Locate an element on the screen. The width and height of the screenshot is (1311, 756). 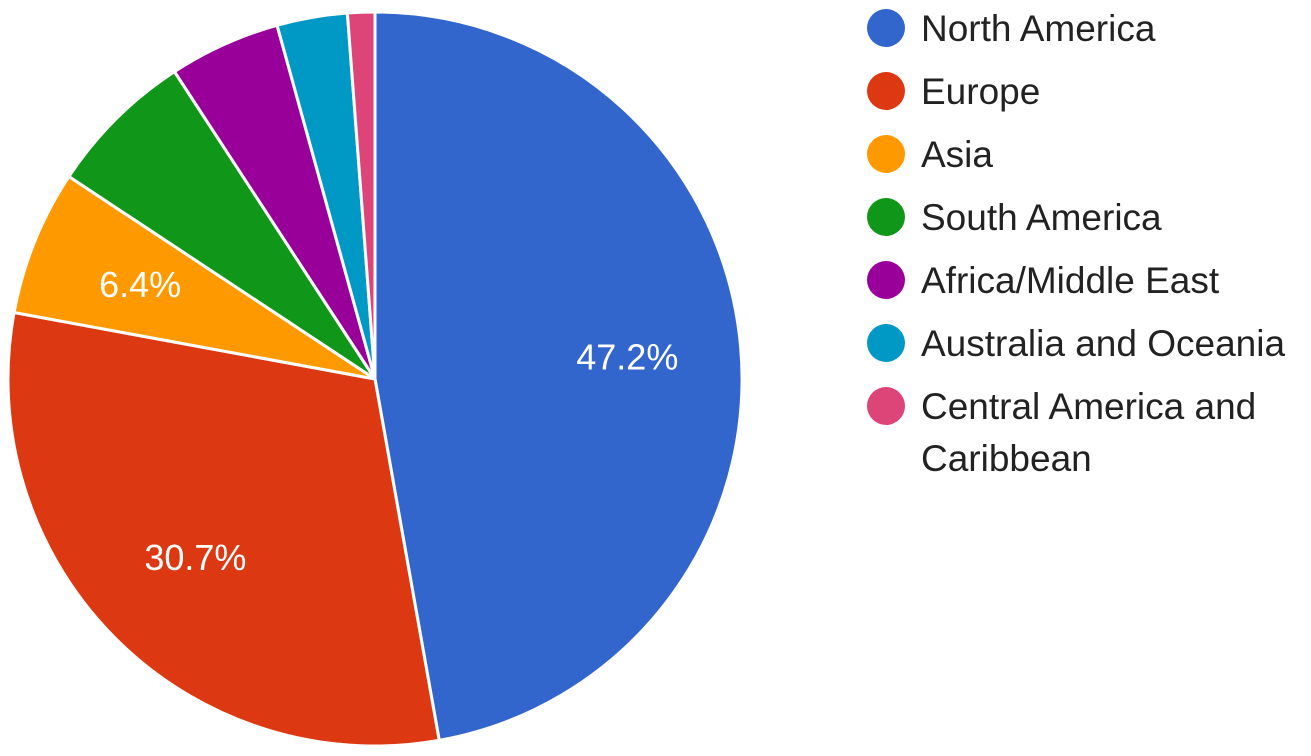
legend-label-africa-middle-east: Africa/Middle East is located at coordinates (1070, 280).